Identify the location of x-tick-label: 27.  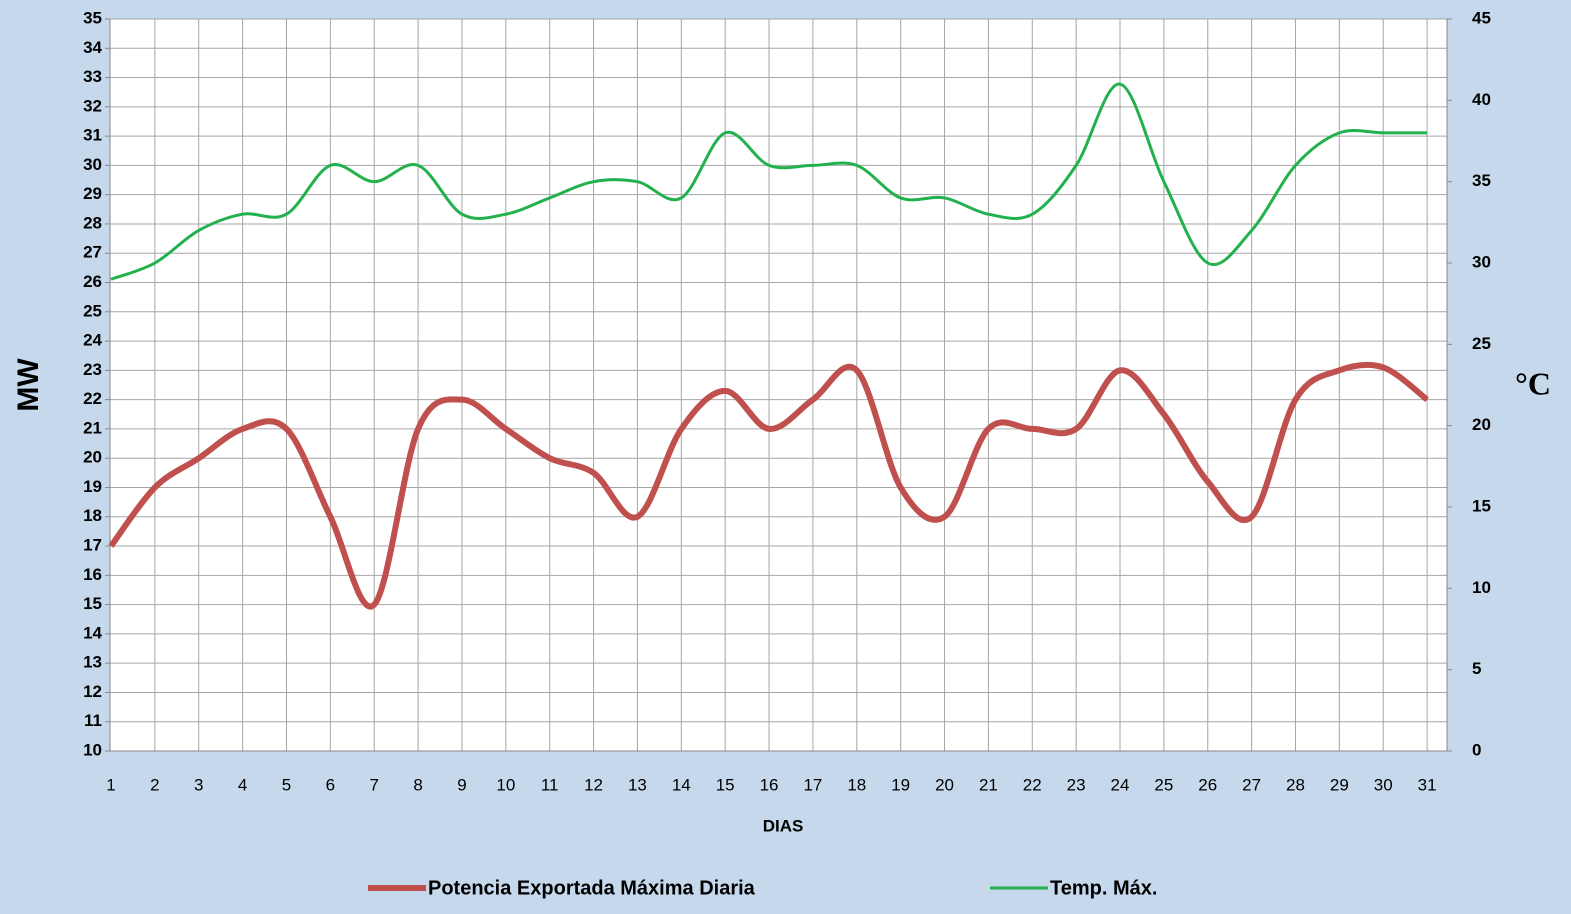
(1251, 784).